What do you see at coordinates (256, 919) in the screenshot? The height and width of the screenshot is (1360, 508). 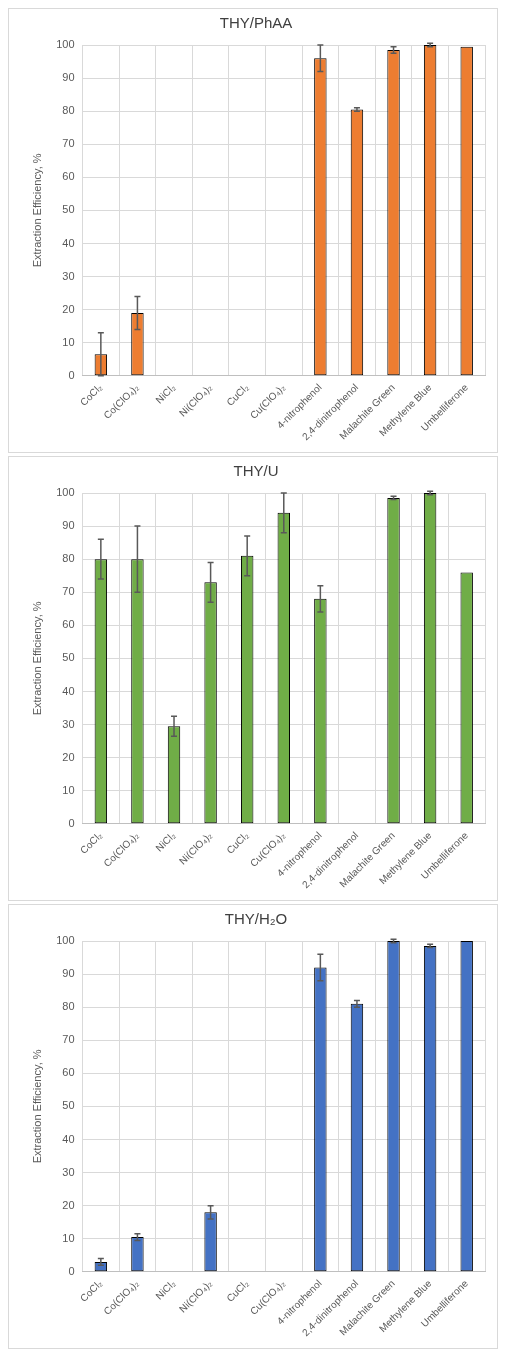 I see `chart-title: THY/H₂O` at bounding box center [256, 919].